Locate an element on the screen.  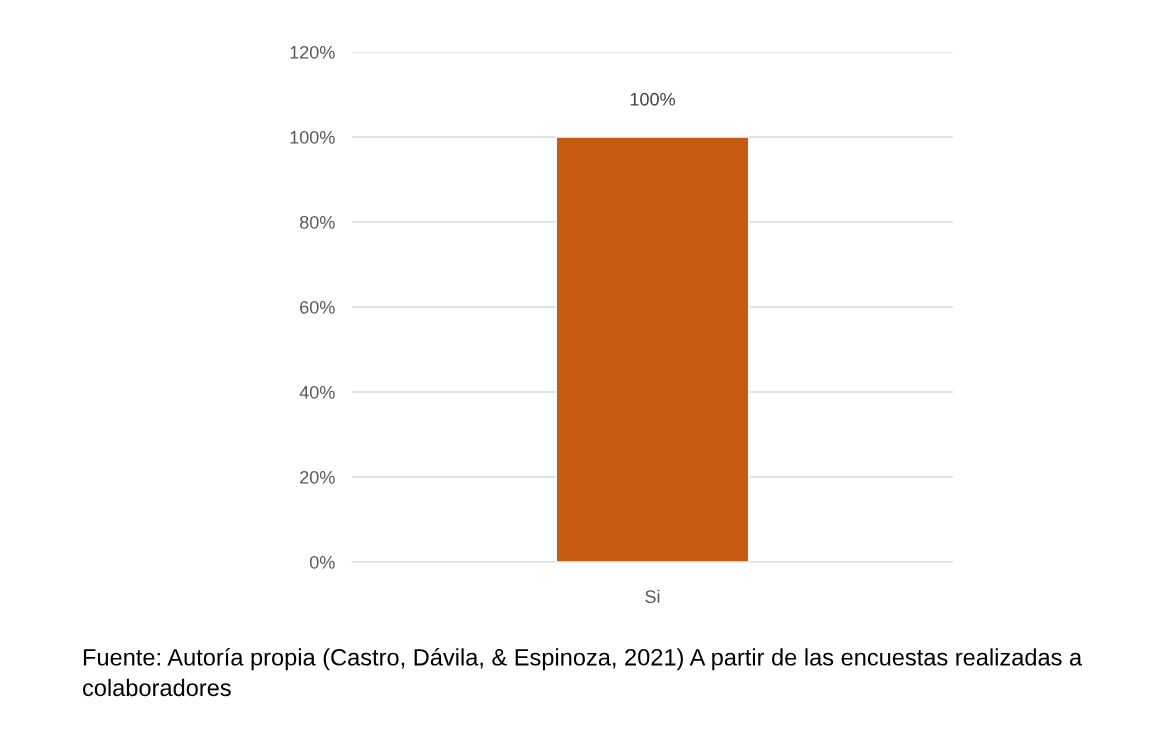
y-tick-label: 60% is located at coordinates (317, 307).